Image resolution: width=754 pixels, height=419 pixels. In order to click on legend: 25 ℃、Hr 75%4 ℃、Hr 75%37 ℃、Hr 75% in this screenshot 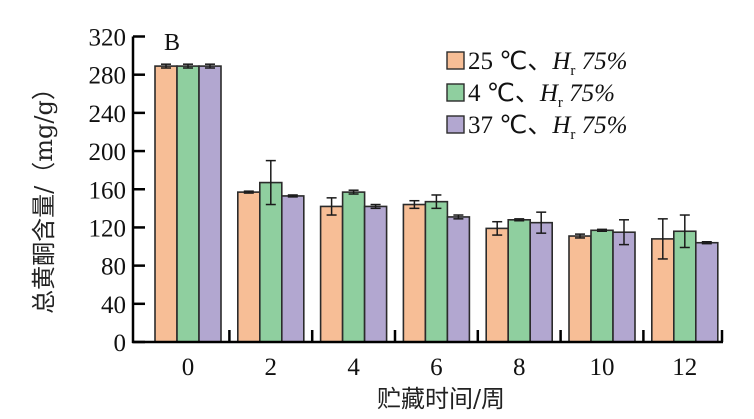, I will do `click(536, 95)`.